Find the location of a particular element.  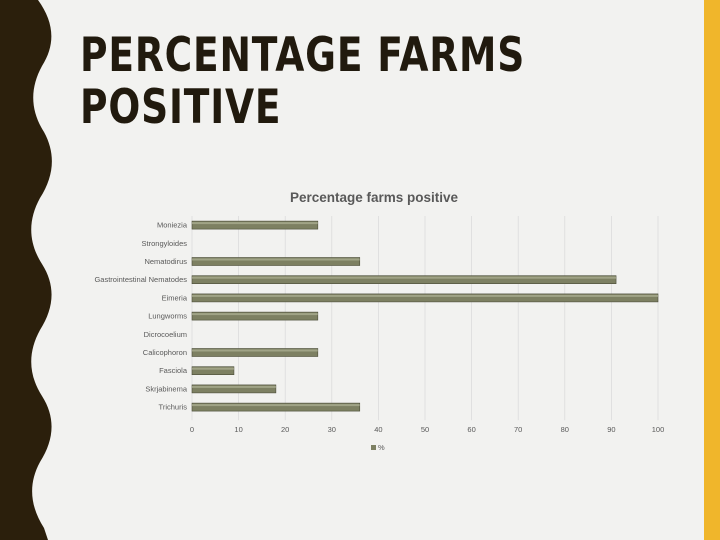

x-tick-labels: 0 10 20 30 40 50 60 70 80 90 100 is located at coordinates (427, 429).